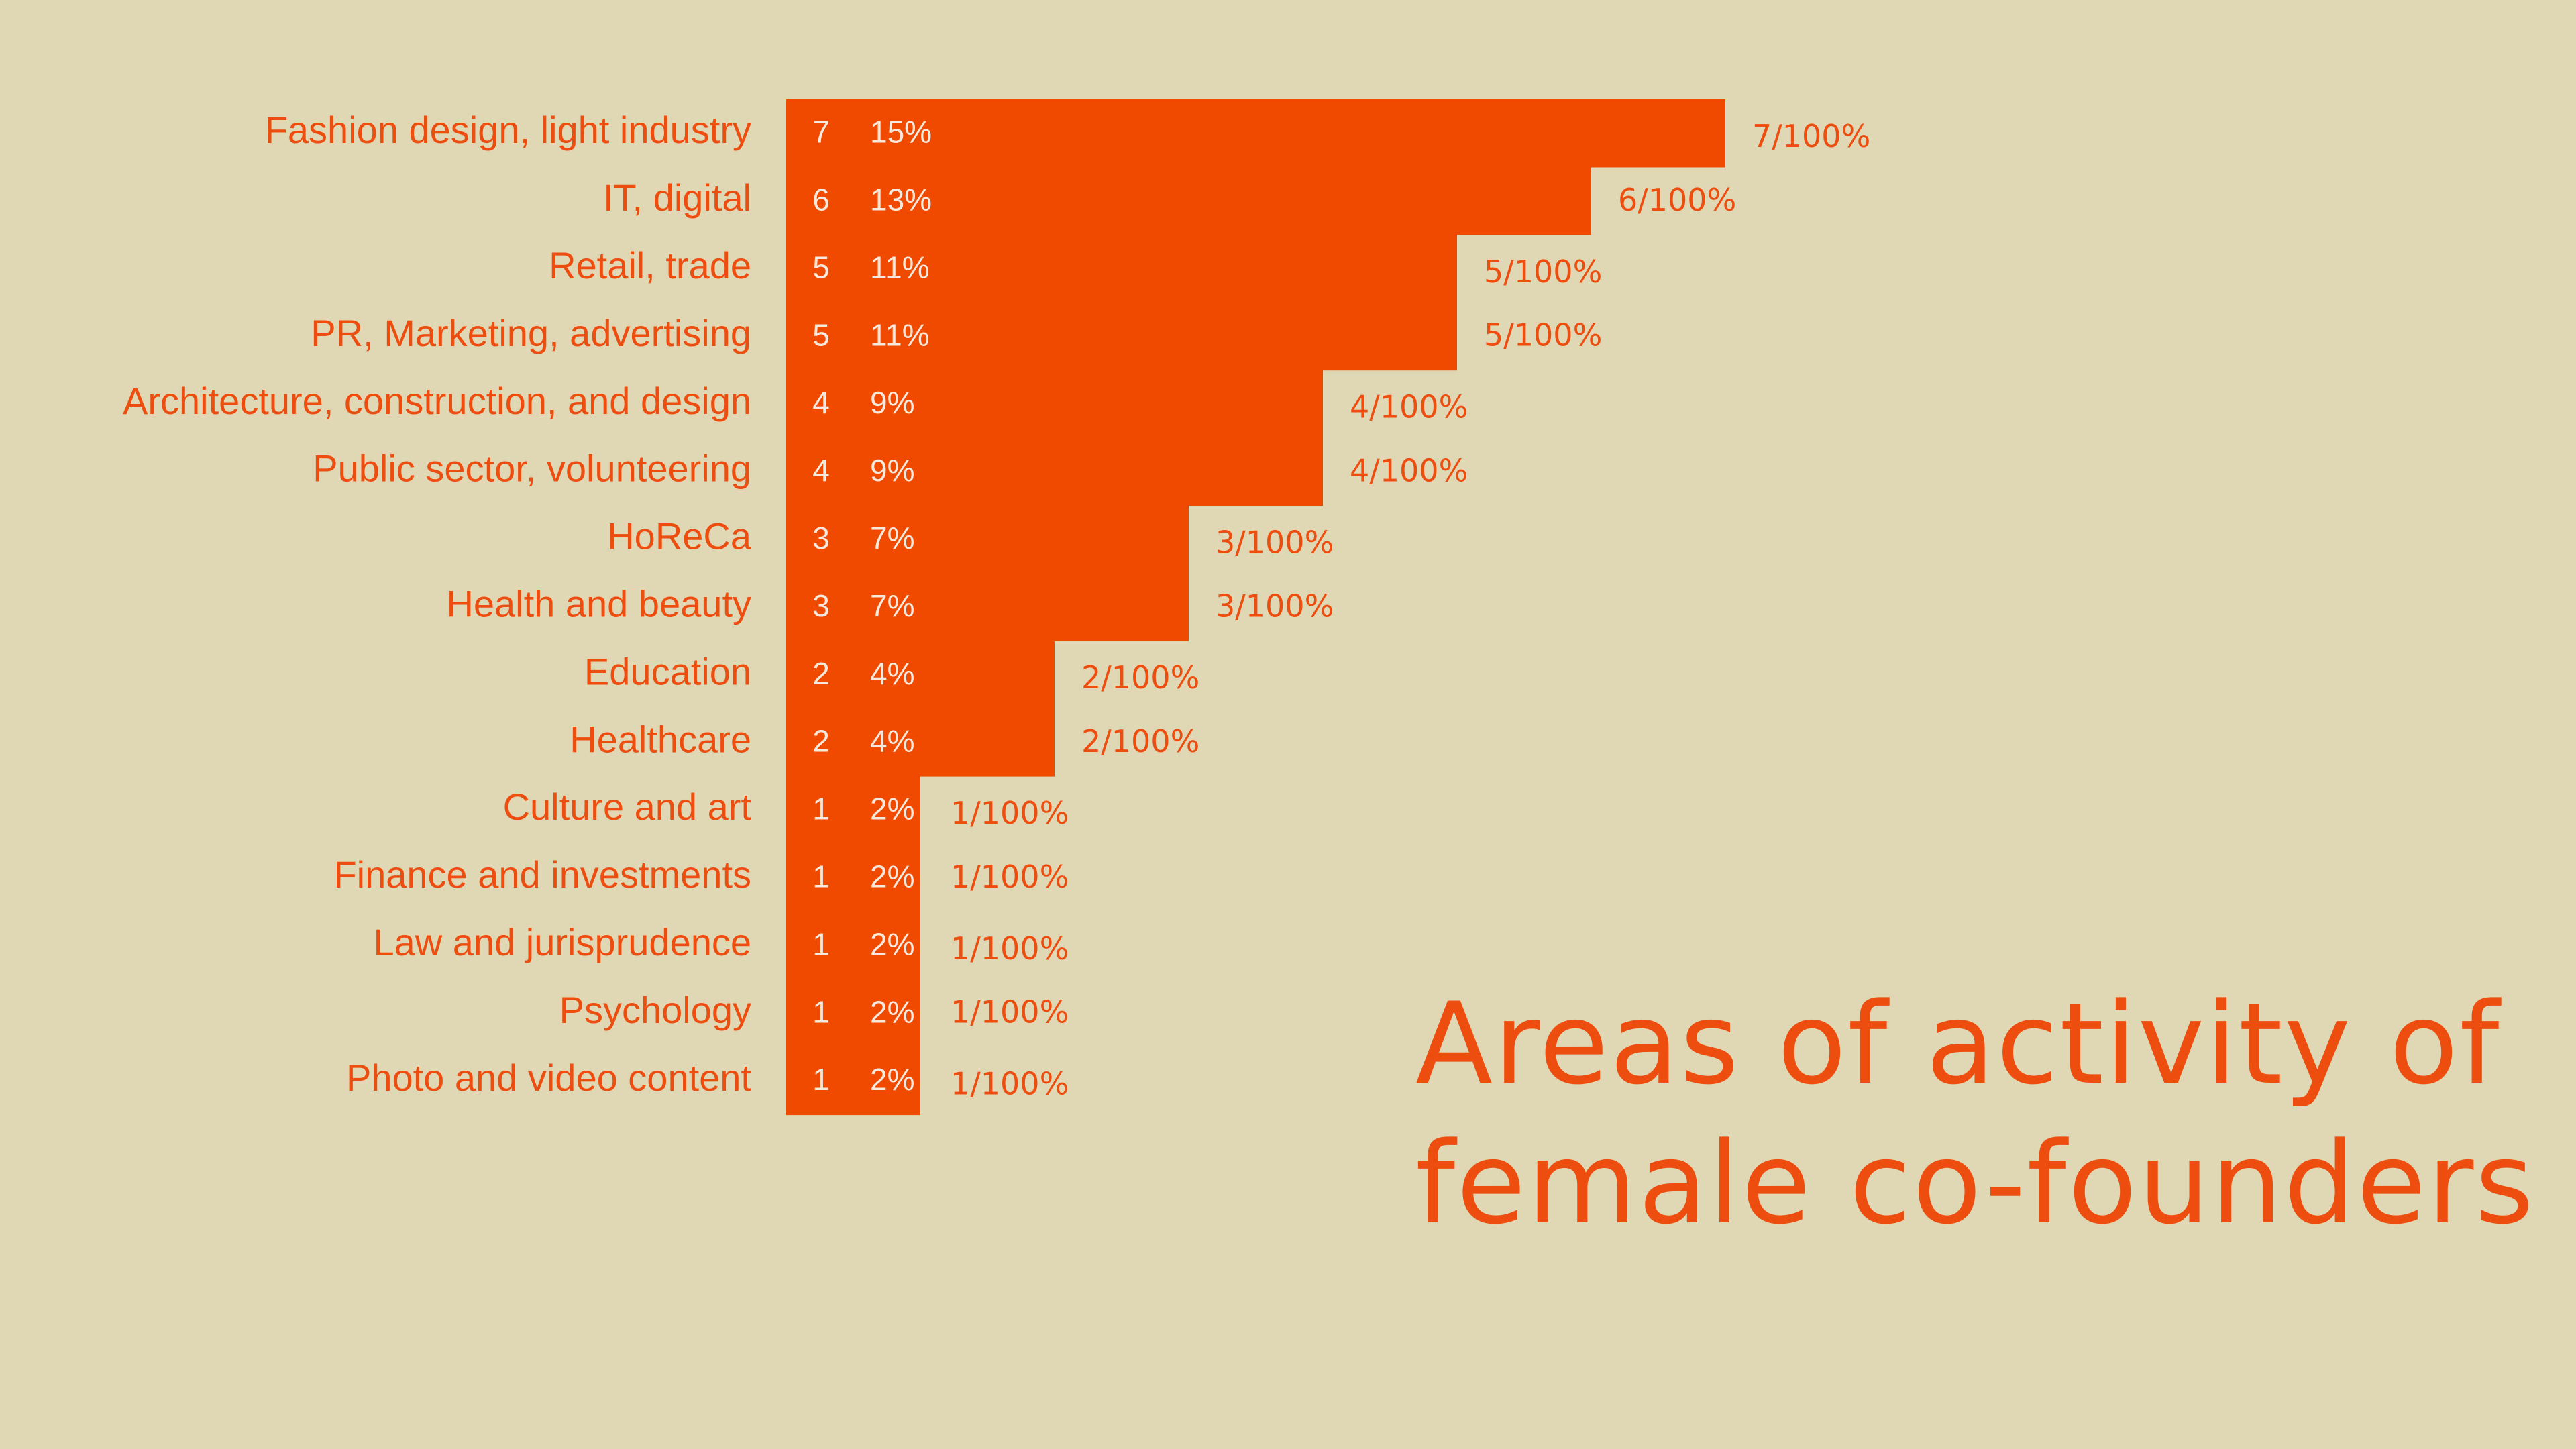 The image size is (2576, 1449). Describe the element at coordinates (677, 197) in the screenshot. I see `category-label: IT, digital` at that location.